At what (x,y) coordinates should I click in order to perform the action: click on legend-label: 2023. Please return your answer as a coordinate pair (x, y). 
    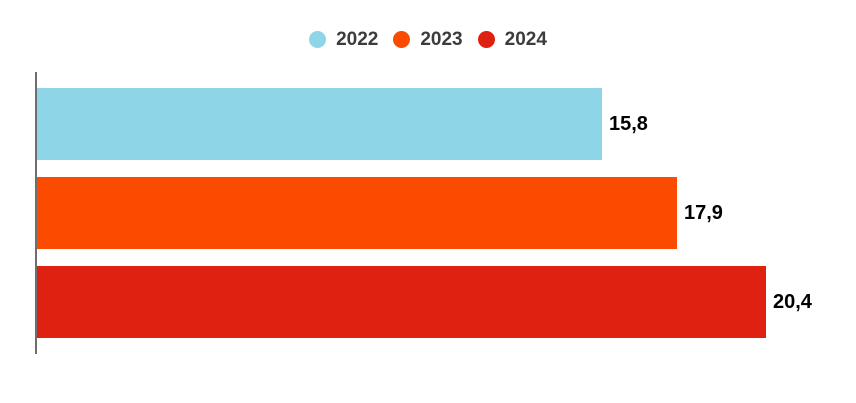
    Looking at the image, I should click on (441, 39).